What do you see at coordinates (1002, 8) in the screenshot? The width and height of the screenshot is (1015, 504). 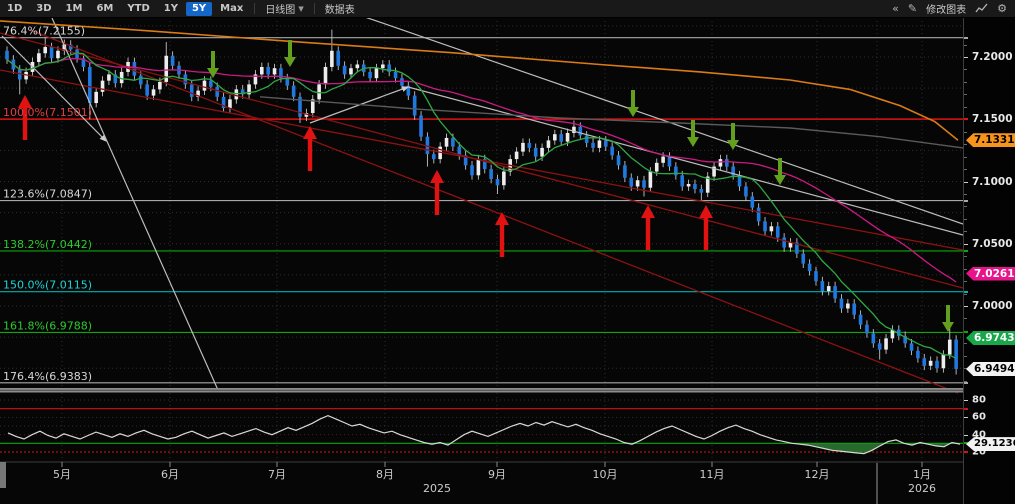 I see `gear-icon: ⚙` at bounding box center [1002, 8].